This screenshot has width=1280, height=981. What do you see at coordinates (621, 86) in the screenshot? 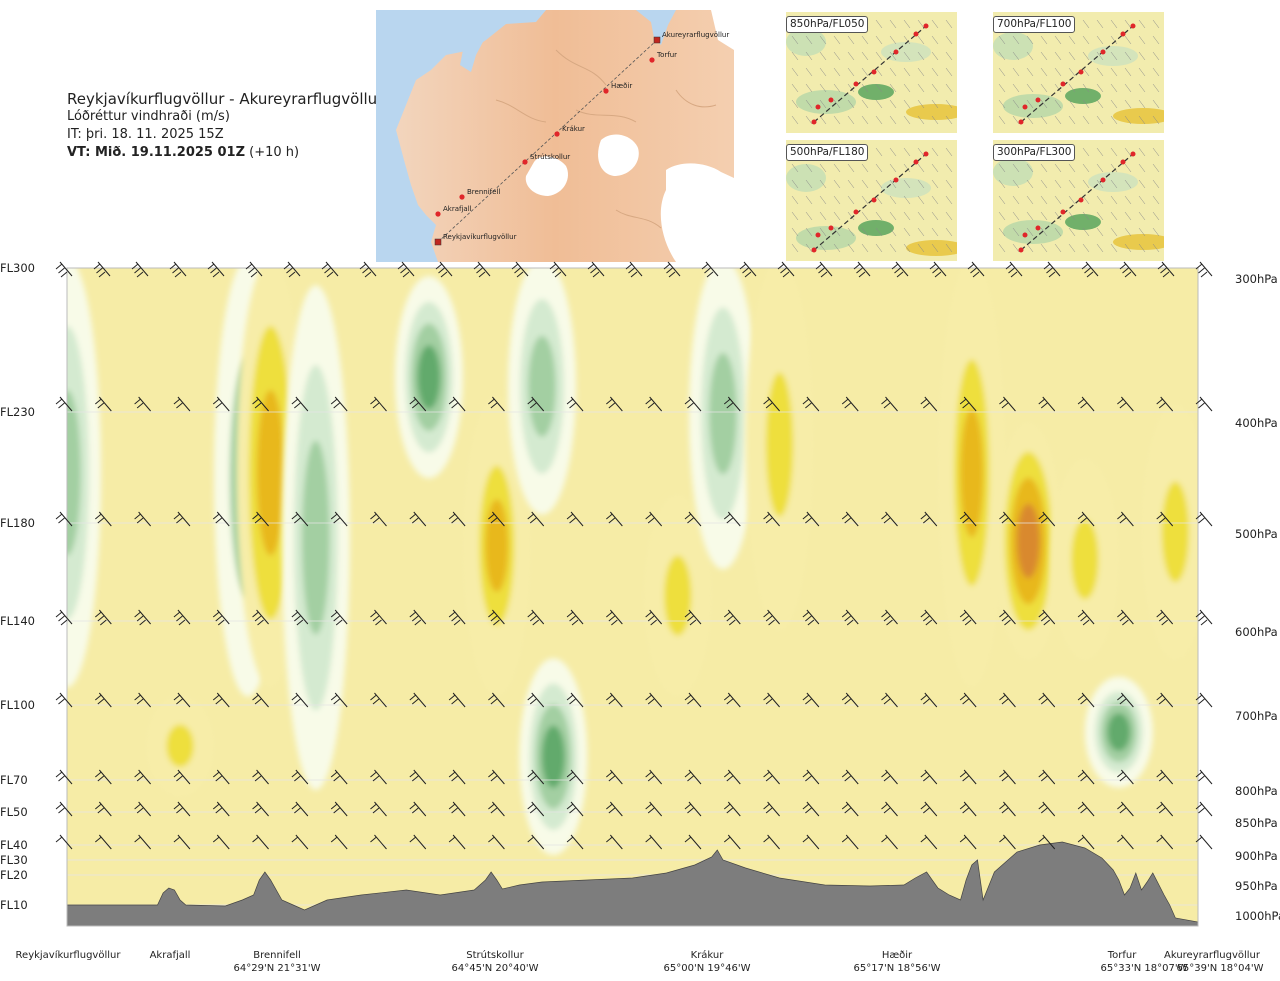
I see `map-waypoint-label: Hæðir` at bounding box center [621, 86].